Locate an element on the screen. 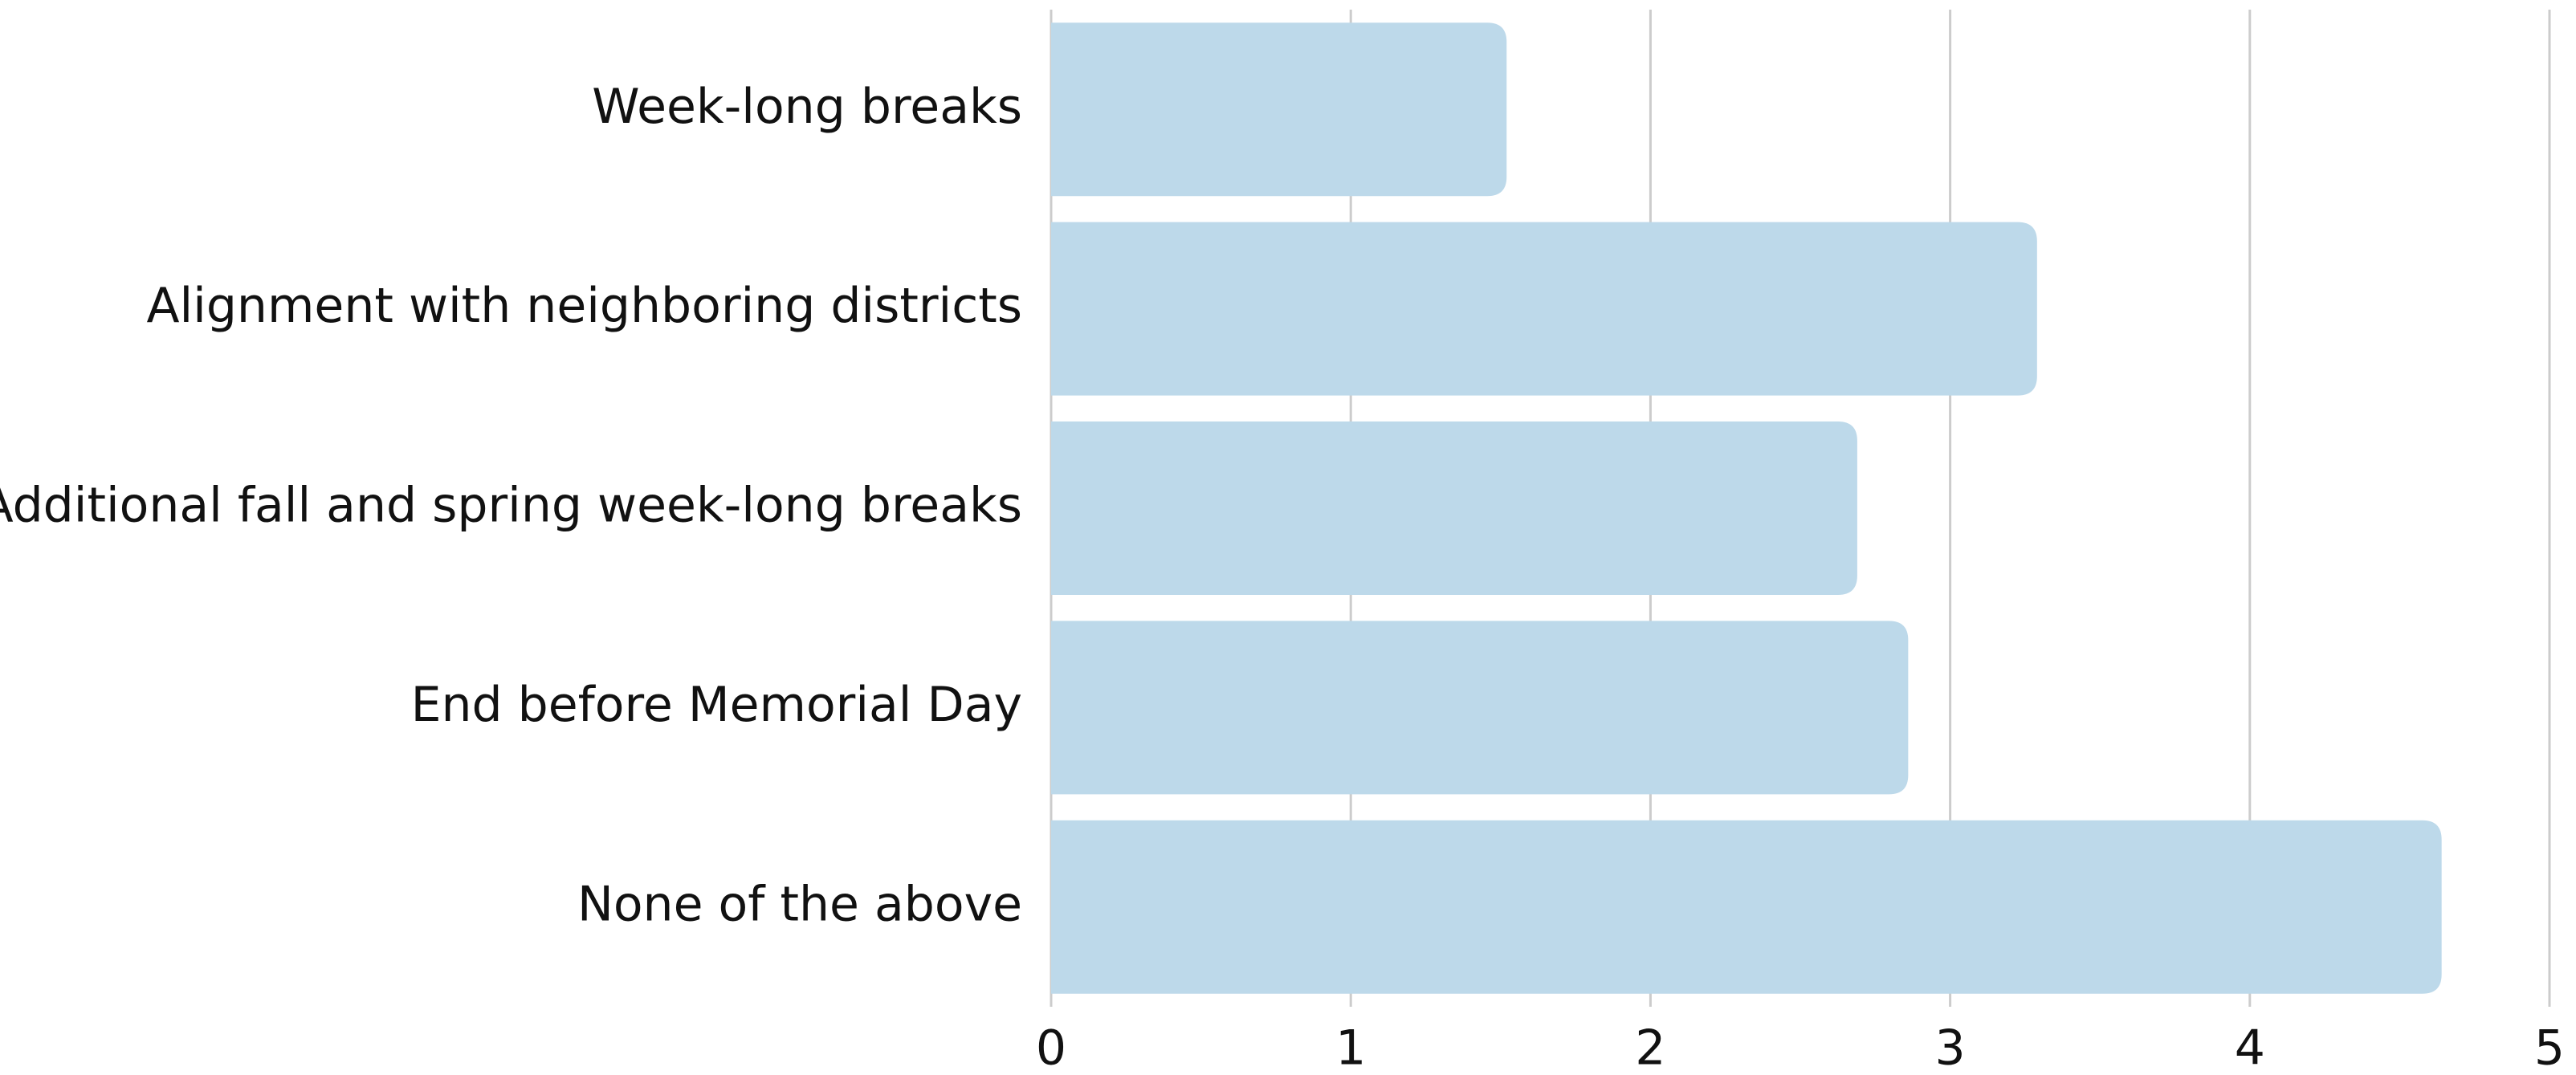 The width and height of the screenshot is (2576, 1075). x-tick-label: 3 is located at coordinates (1950, 1047).